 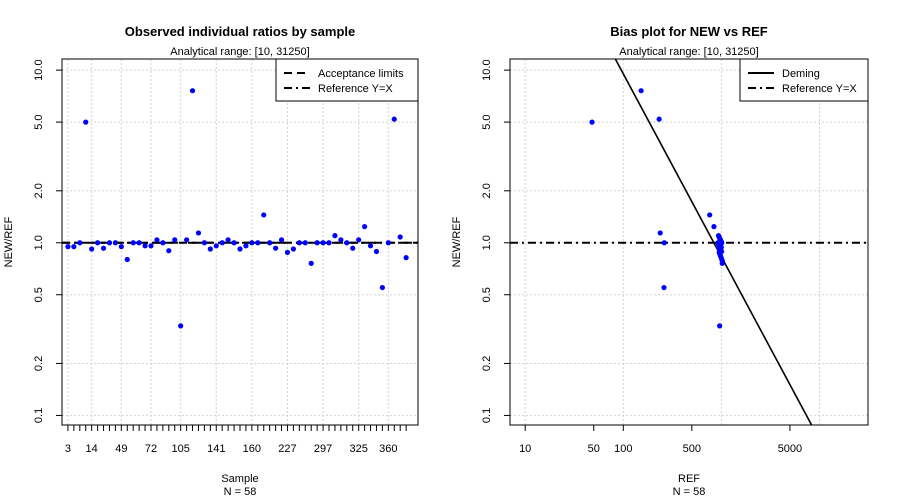 I want to click on x-axis-label: Sample, so click(x=239, y=479).